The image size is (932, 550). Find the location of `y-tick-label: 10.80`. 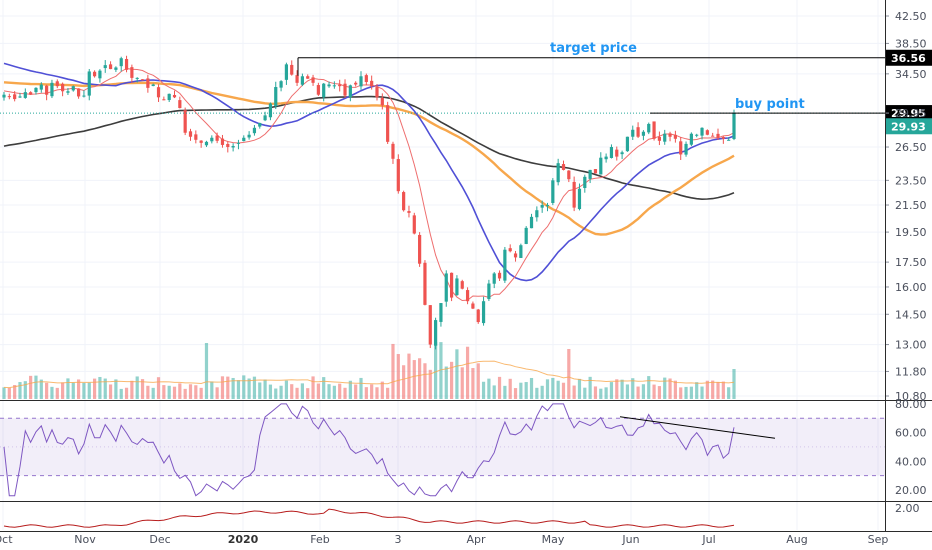

y-tick-label: 10.80 is located at coordinates (911, 396).